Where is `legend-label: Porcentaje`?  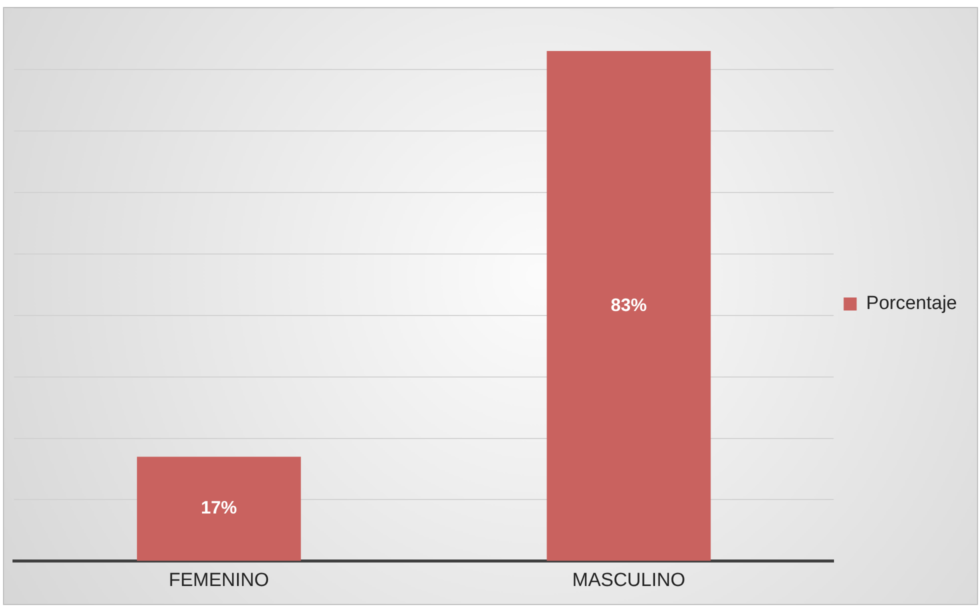 legend-label: Porcentaje is located at coordinates (912, 303).